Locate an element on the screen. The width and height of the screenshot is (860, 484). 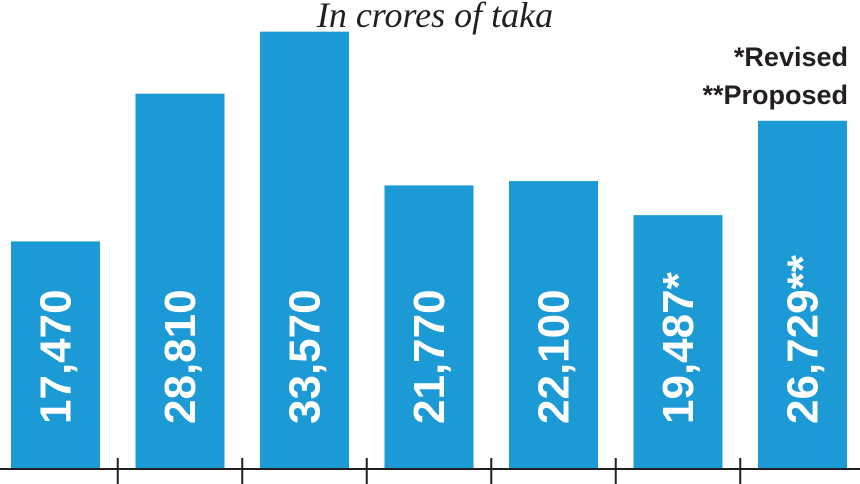
bar-label-6: 19,487* is located at coordinates (678, 347).